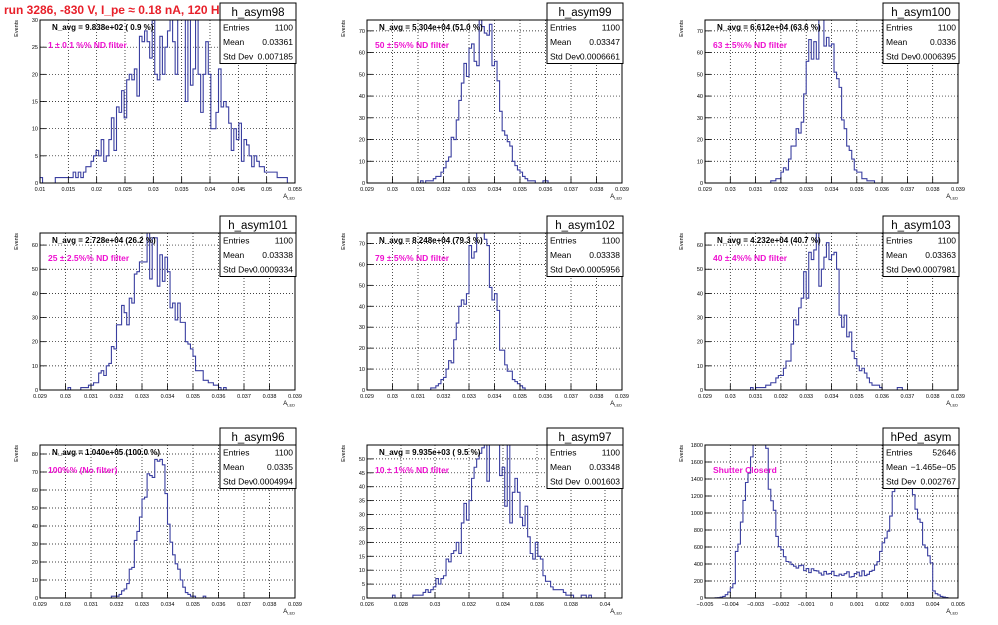  What do you see at coordinates (431, 240) in the screenshot?
I see `navg-label: N_avg = 8.248e+04 (79.3 %)` at bounding box center [431, 240].